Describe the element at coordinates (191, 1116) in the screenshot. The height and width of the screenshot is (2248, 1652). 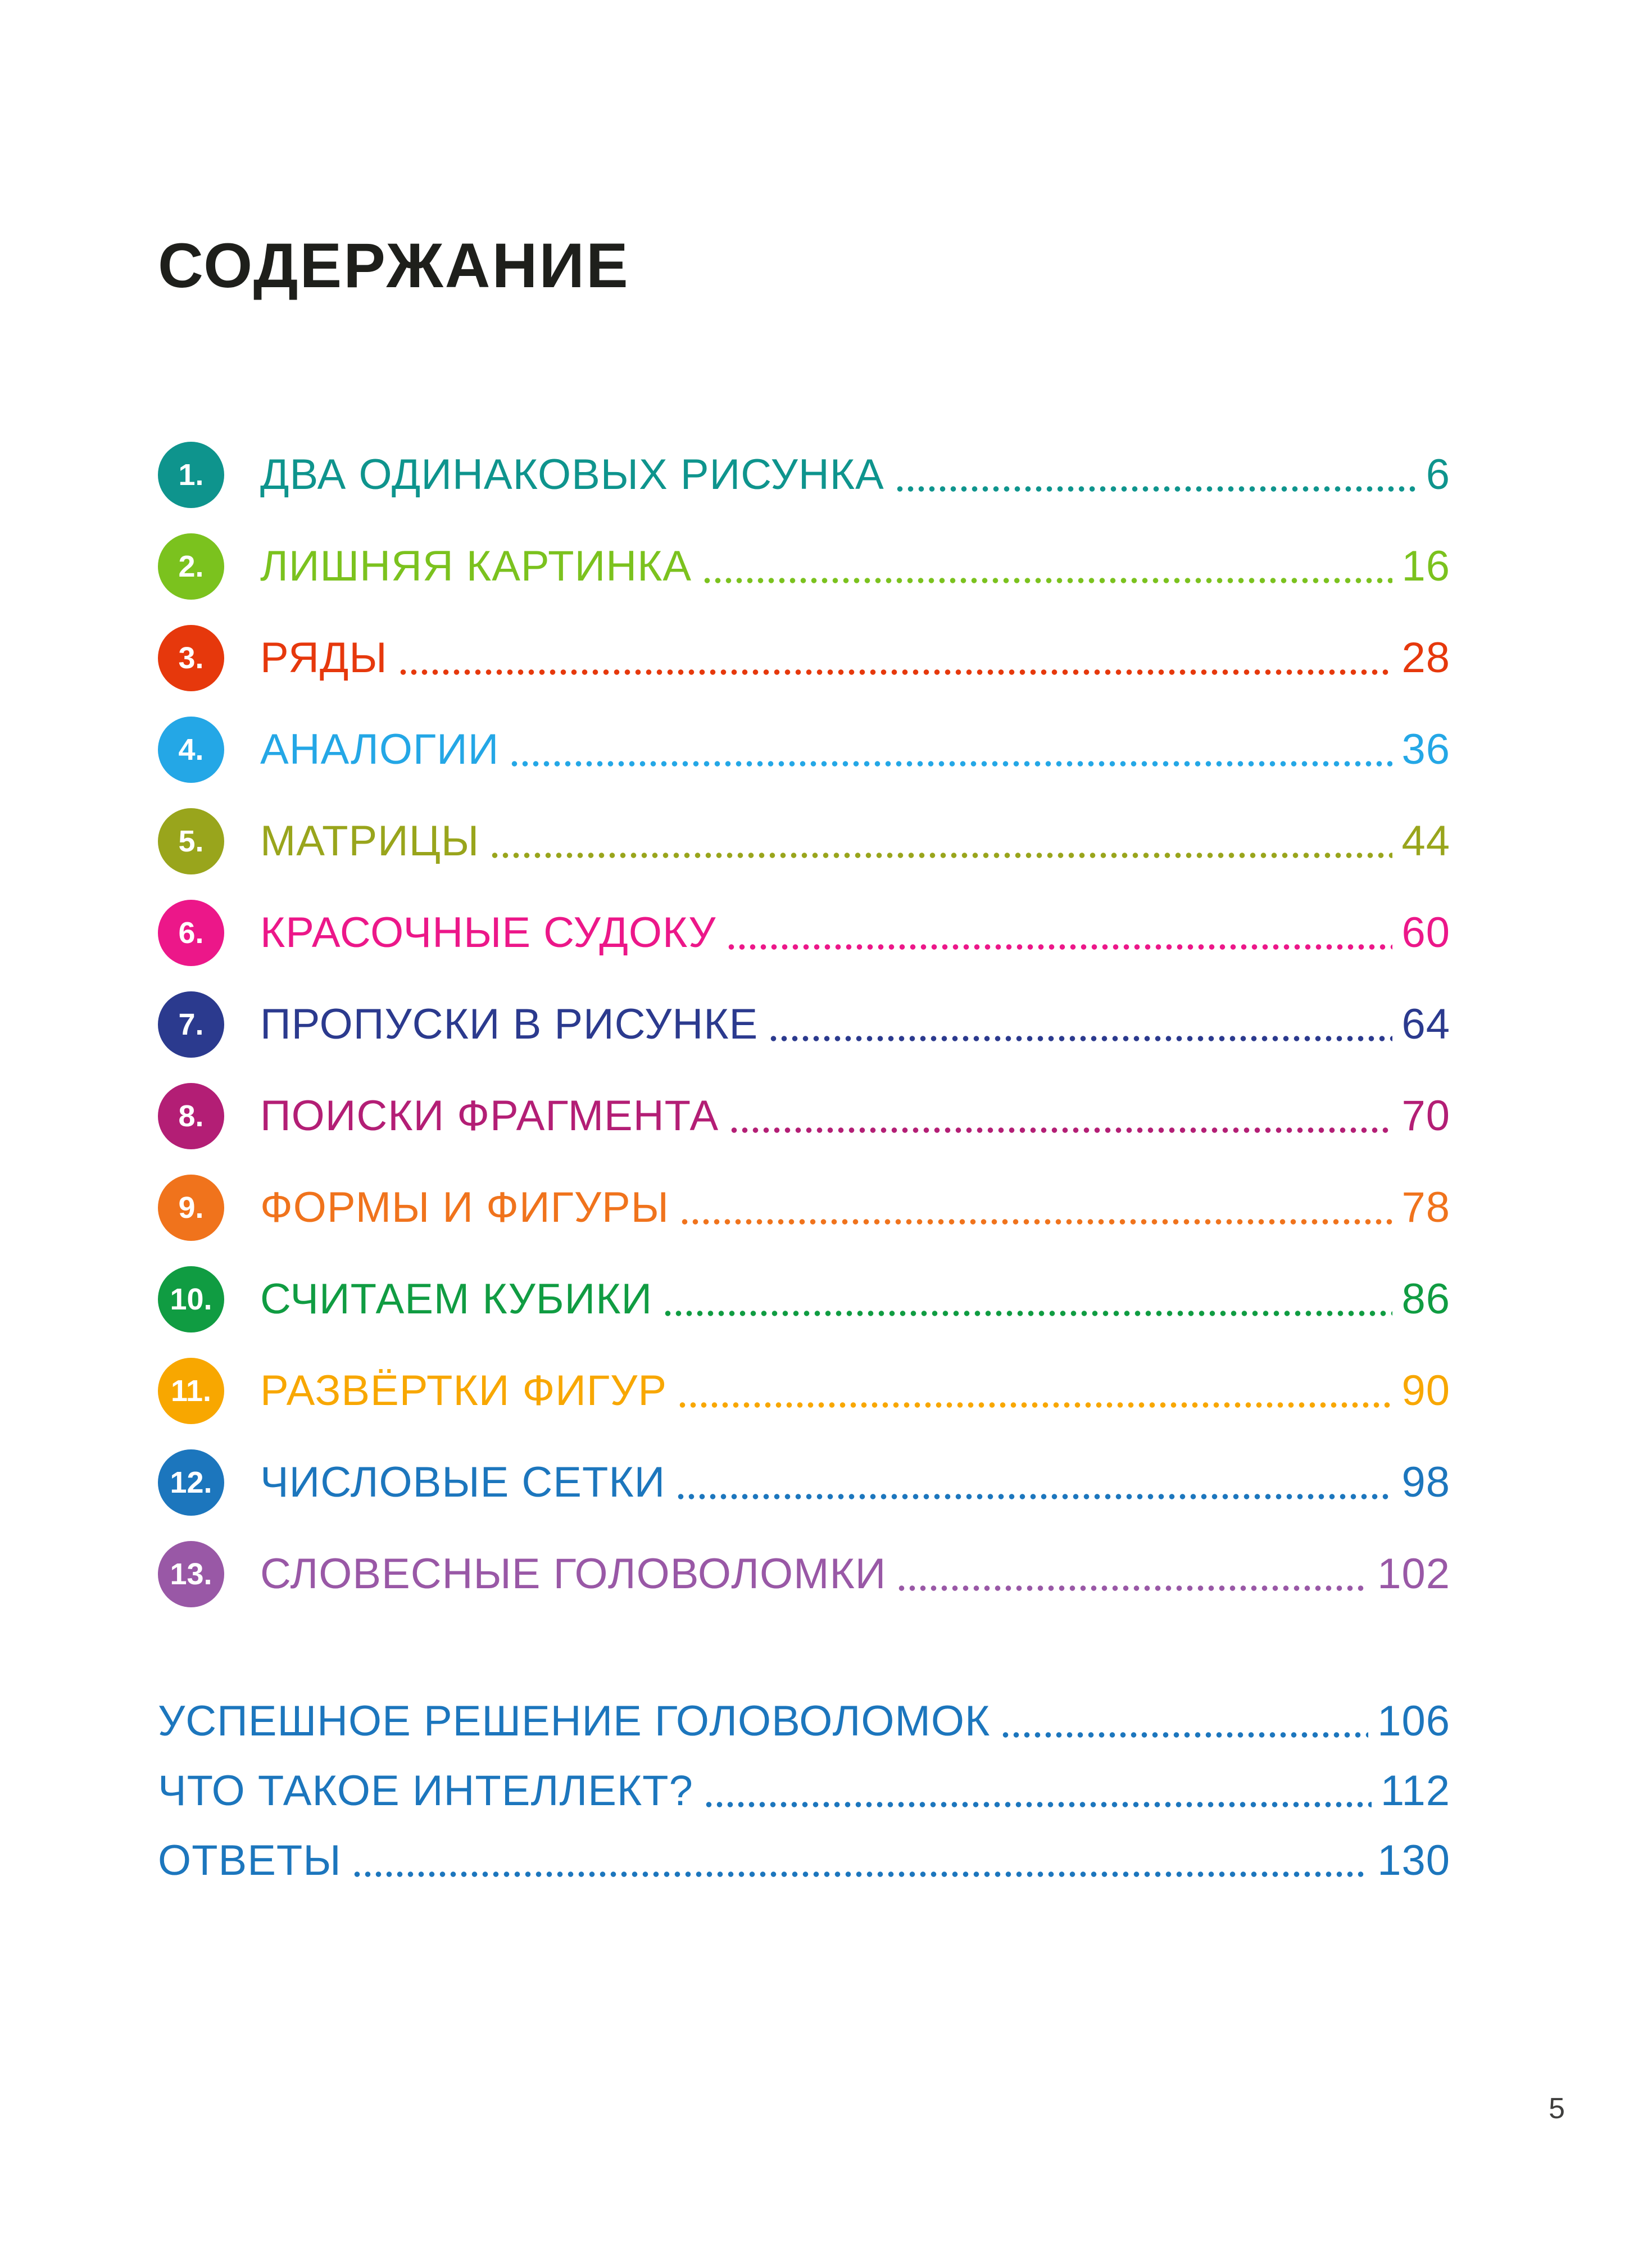
I see `item-number-badge: 8.` at that location.